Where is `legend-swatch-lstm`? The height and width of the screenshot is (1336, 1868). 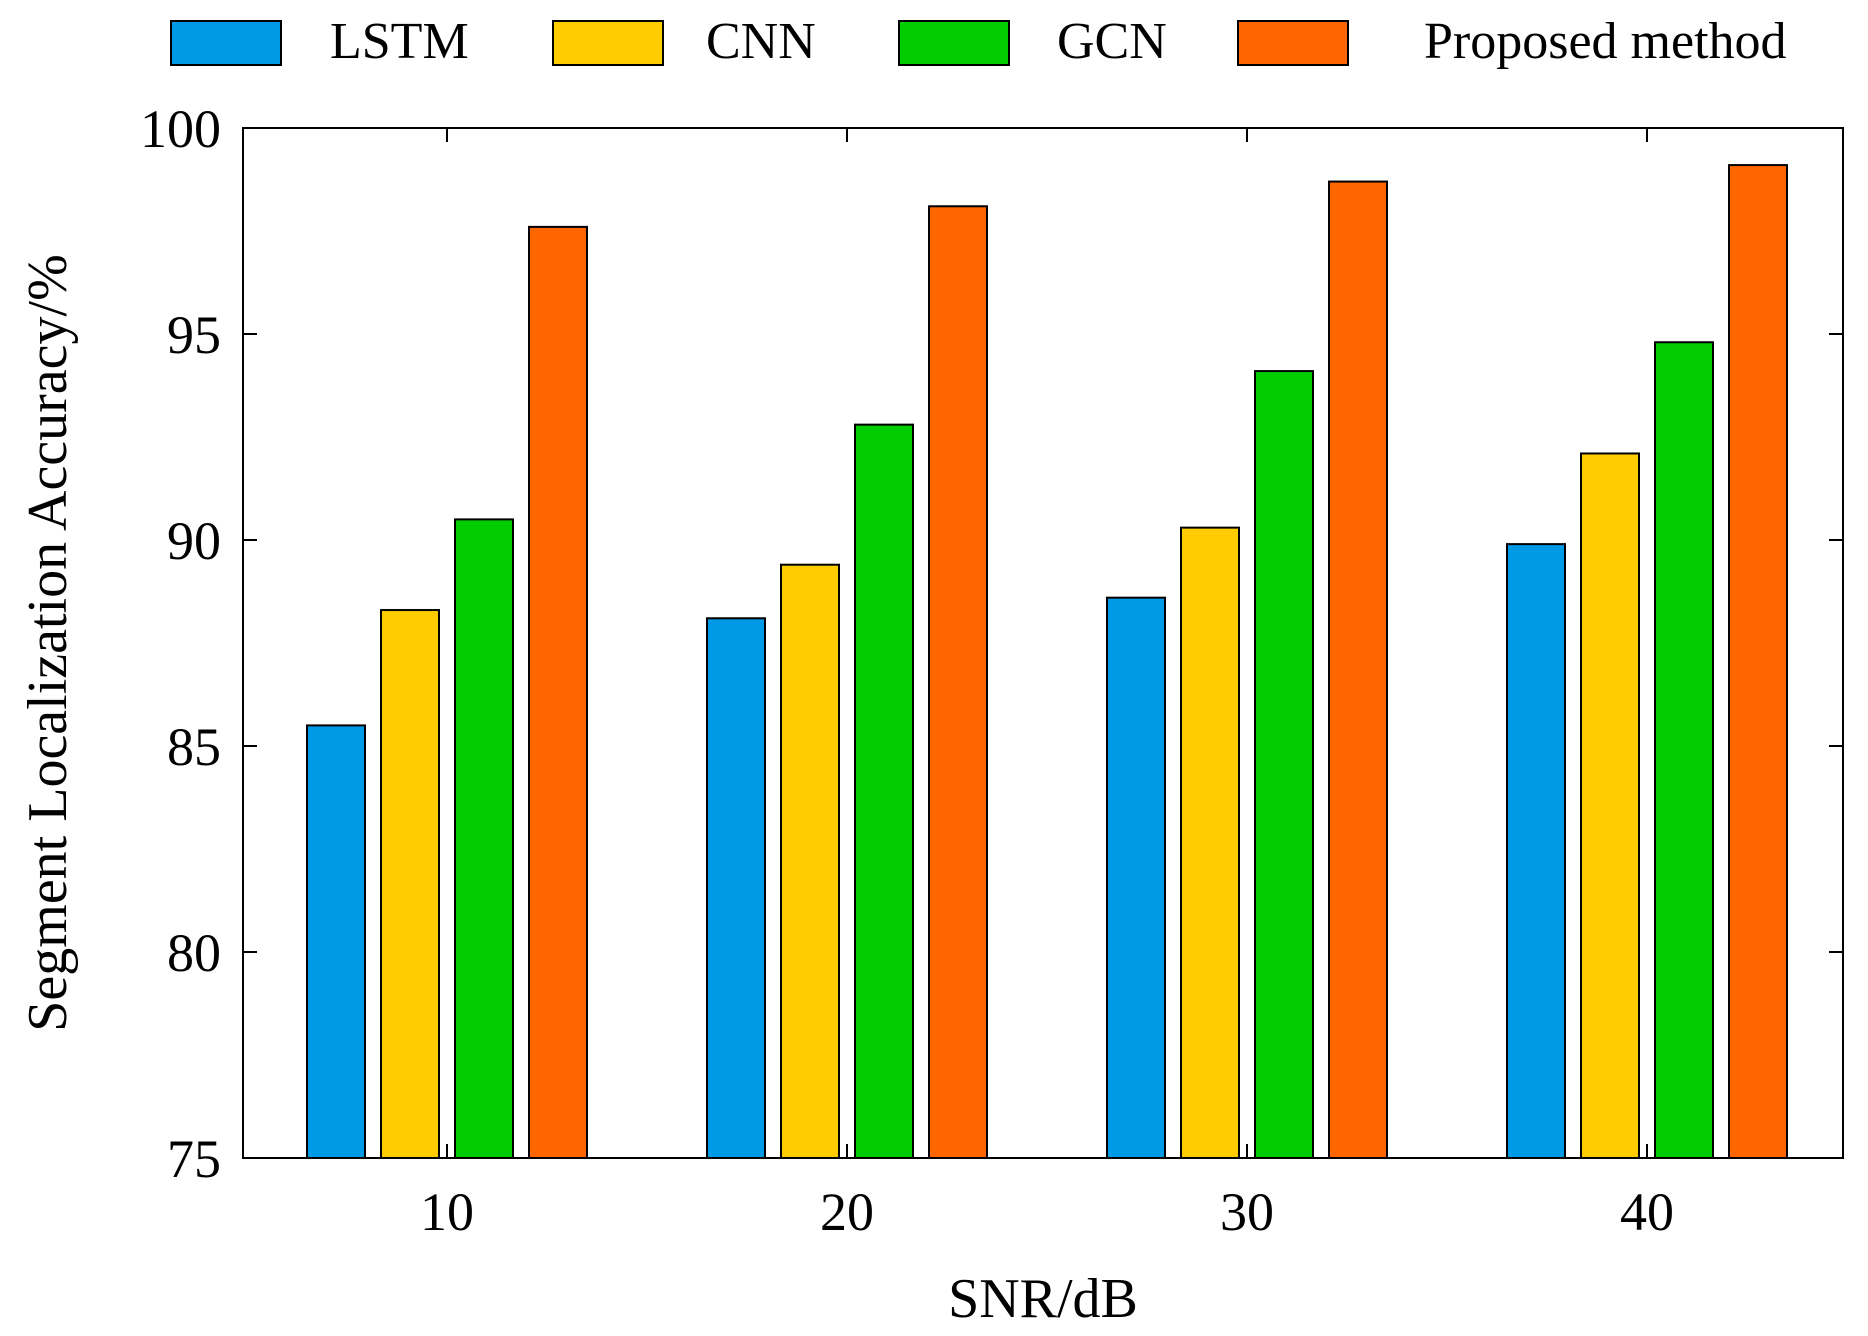
legend-swatch-lstm is located at coordinates (226, 43).